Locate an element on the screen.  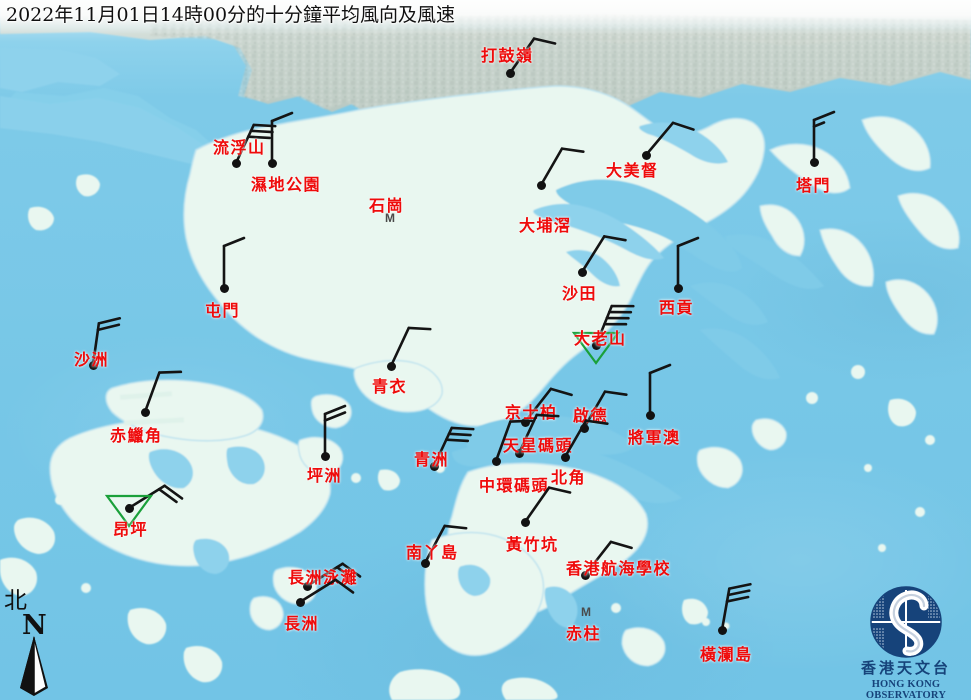
compass-label-en: N is located at coordinates (34, 625).